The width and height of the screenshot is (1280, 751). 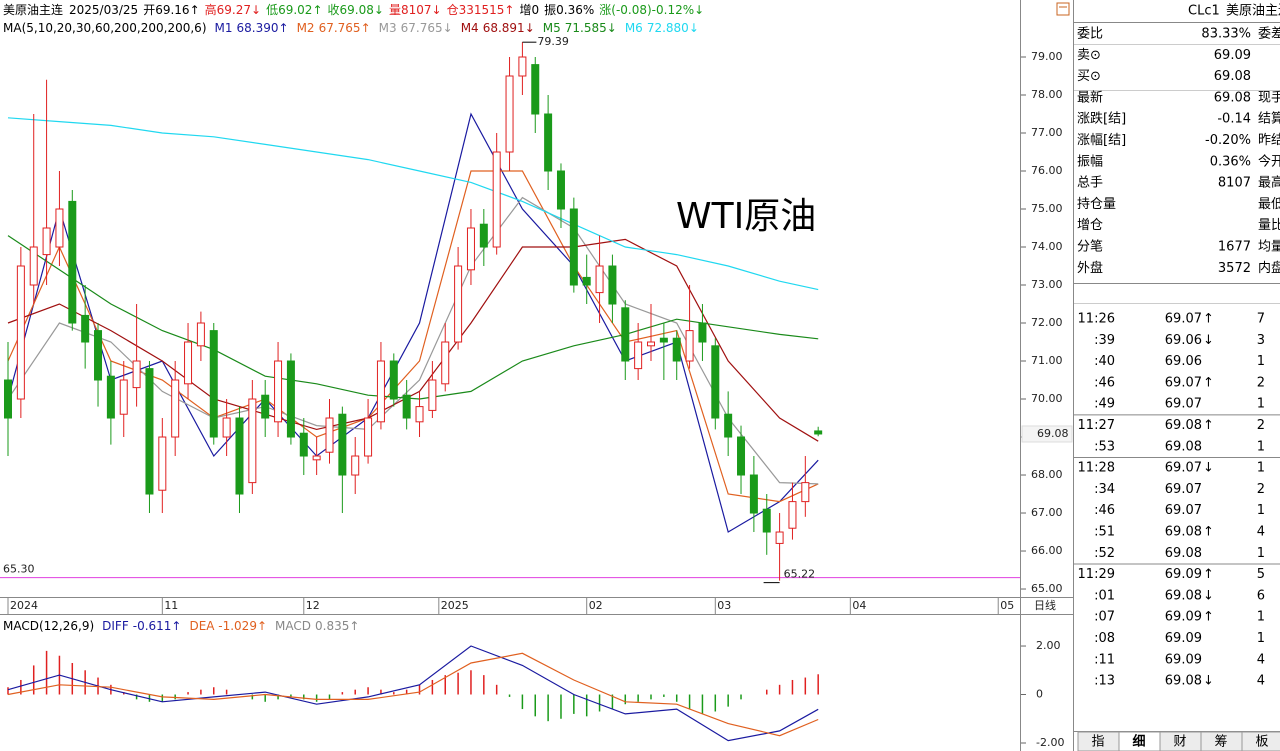 What do you see at coordinates (19, 569) in the screenshot?
I see `reference-label: 65.30` at bounding box center [19, 569].